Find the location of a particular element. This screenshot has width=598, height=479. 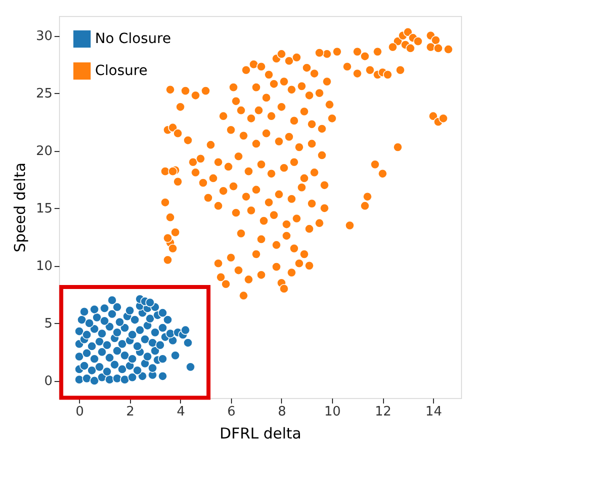

x-tick-label: 12 is located at coordinates (383, 412).